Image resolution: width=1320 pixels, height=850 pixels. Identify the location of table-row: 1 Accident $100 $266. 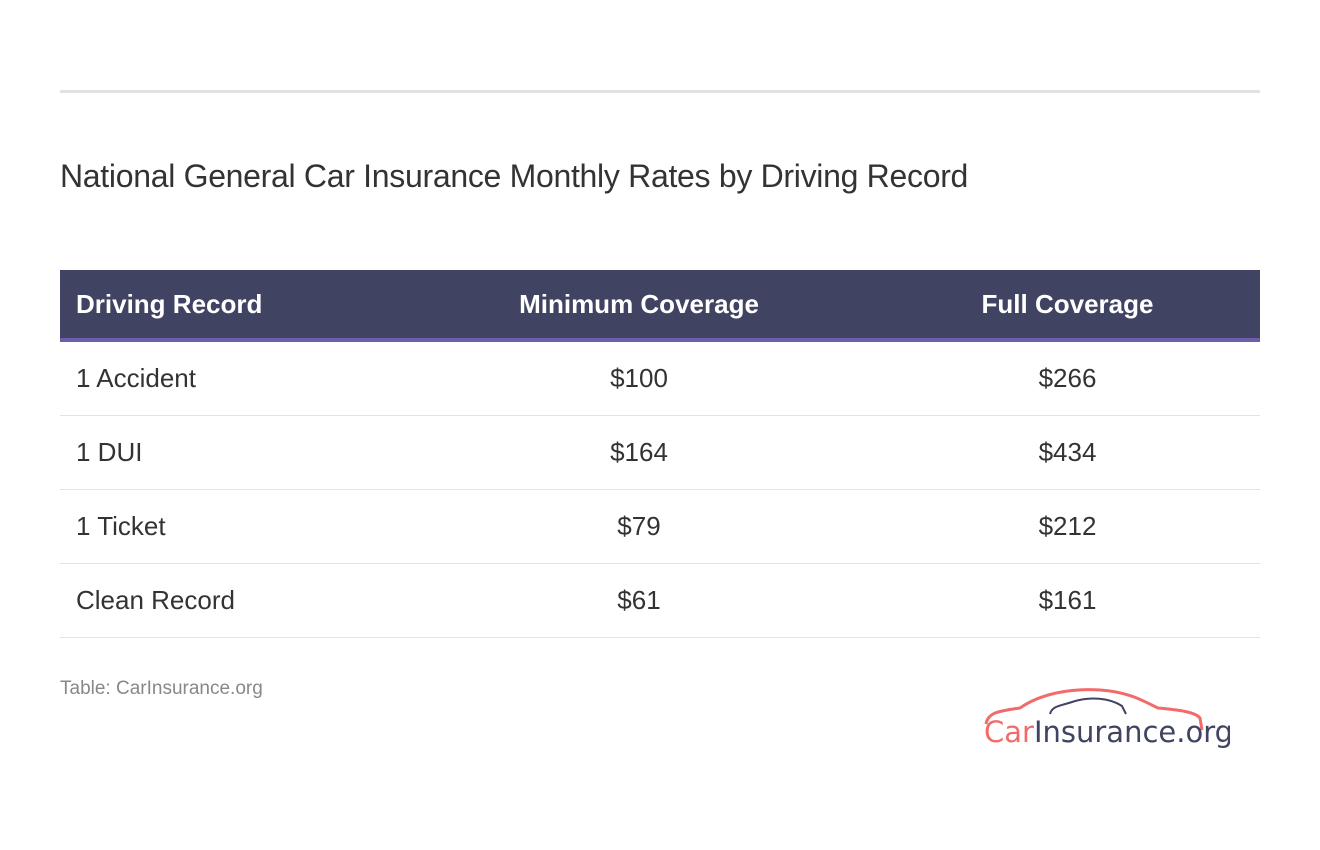
(660, 378).